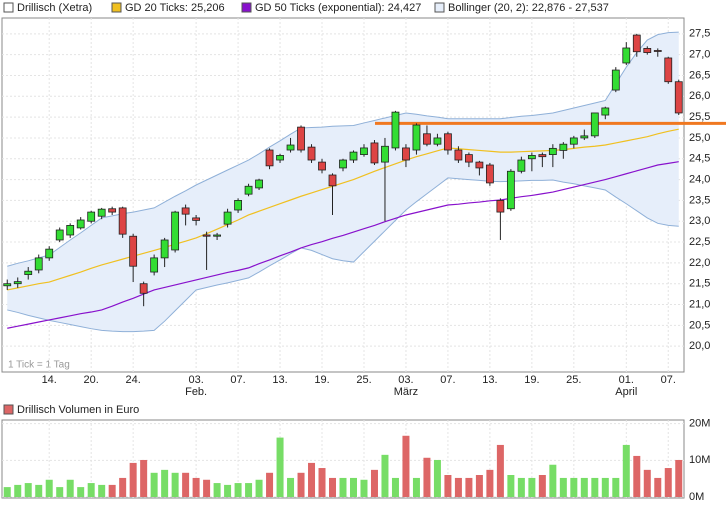  Describe the element at coordinates (175, 8) in the screenshot. I see `legend-label: GD 20 Ticks: 25,206` at that location.